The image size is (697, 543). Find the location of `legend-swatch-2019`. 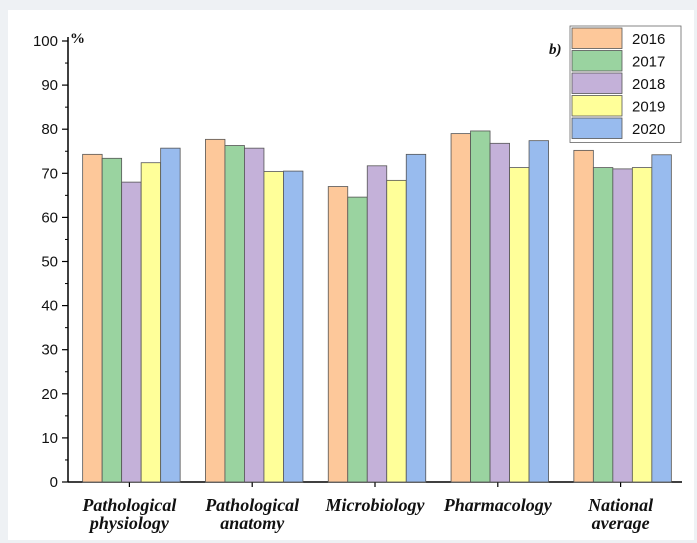

legend-swatch-2019 is located at coordinates (597, 106).